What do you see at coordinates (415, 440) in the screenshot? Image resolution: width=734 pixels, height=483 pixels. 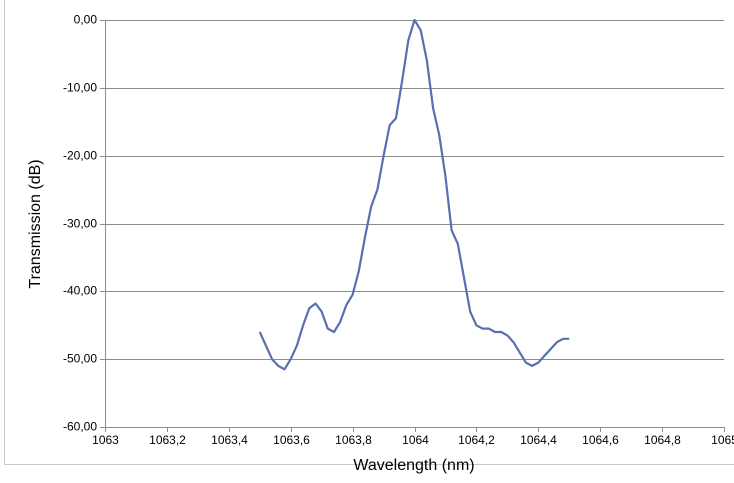 I see `x-tick-label: 1064` at bounding box center [415, 440].